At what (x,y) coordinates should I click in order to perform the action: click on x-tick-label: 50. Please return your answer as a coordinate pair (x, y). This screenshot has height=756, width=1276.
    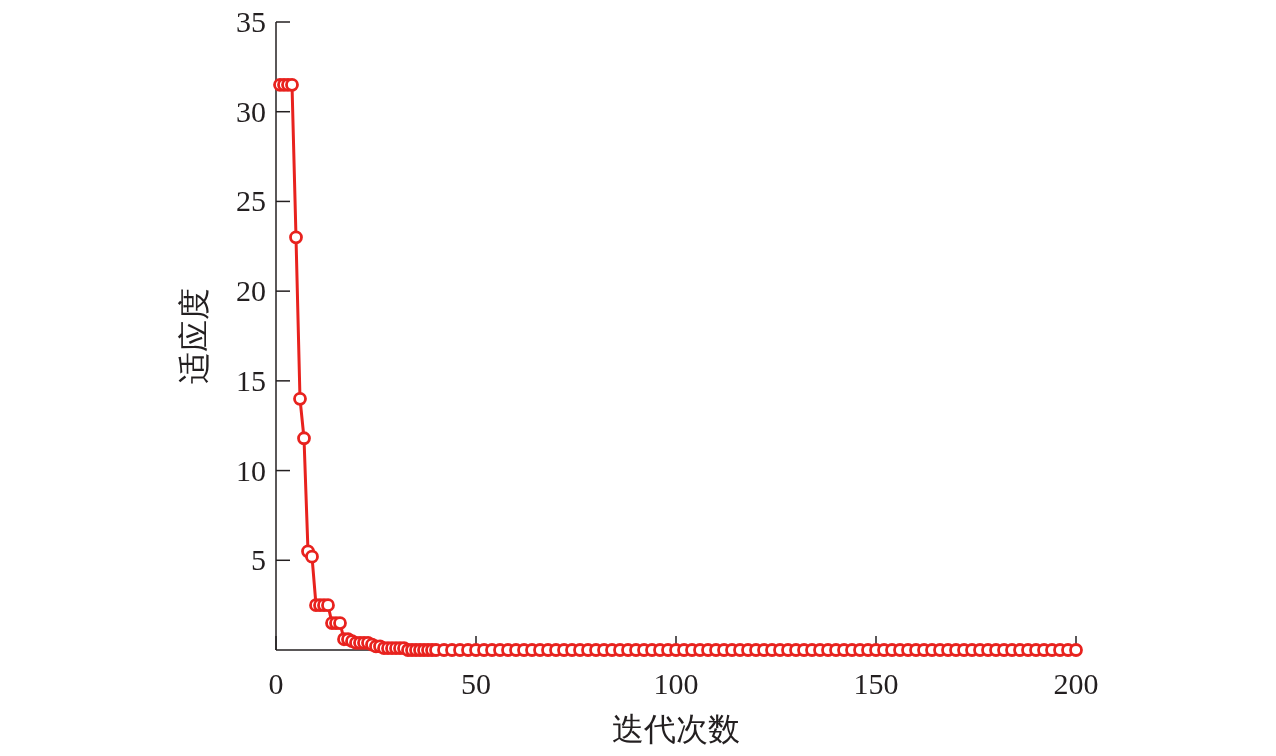
    Looking at the image, I should click on (476, 683).